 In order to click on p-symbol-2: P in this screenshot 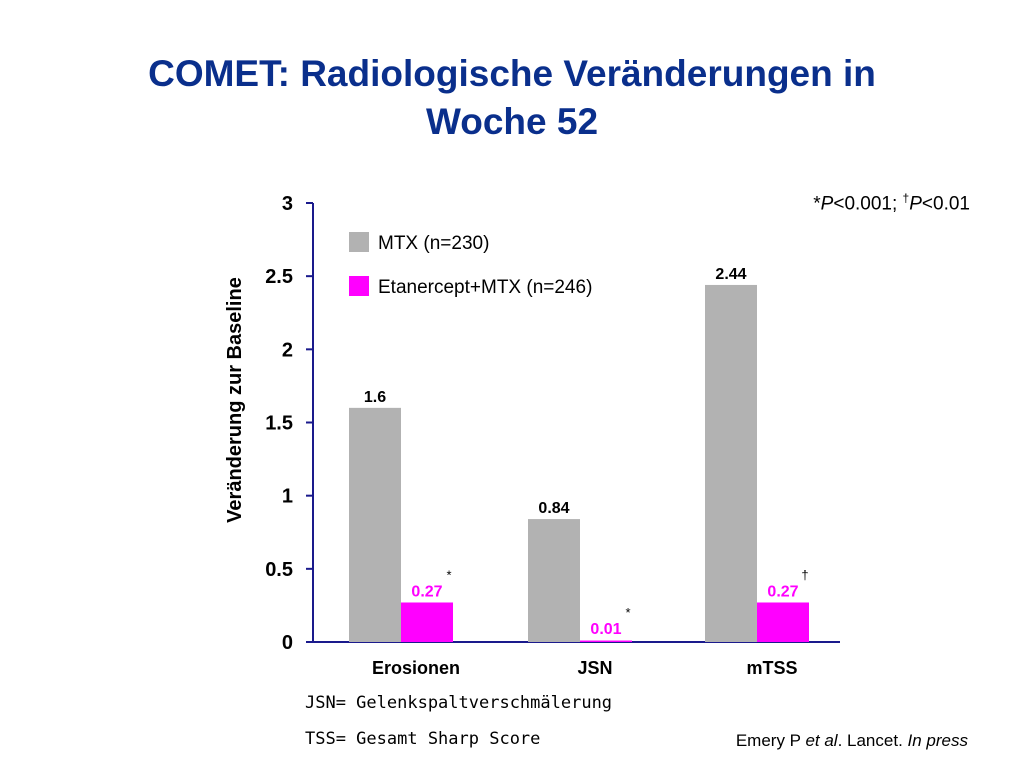, I will do `click(915, 204)`.